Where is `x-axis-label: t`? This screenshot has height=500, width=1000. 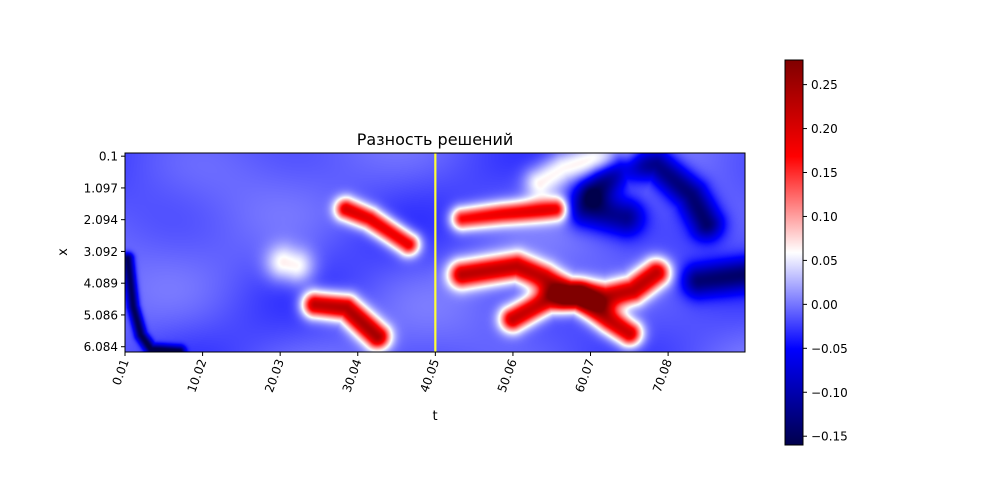 x-axis-label: t is located at coordinates (434, 416).